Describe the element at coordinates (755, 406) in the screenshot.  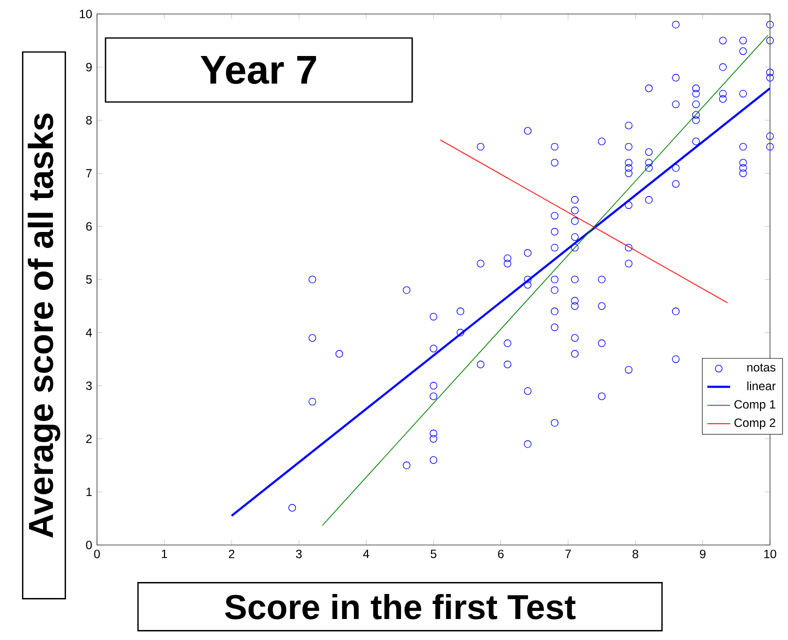
I see `legend-label: Comp 1` at that location.